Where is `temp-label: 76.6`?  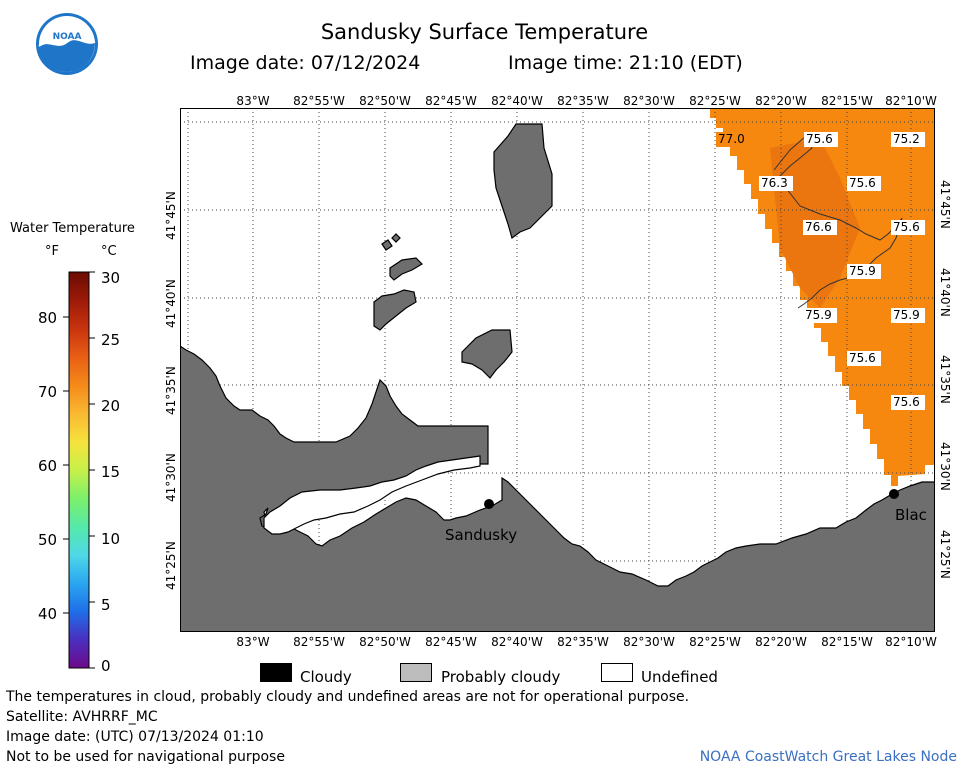 temp-label: 76.6 is located at coordinates (818, 227).